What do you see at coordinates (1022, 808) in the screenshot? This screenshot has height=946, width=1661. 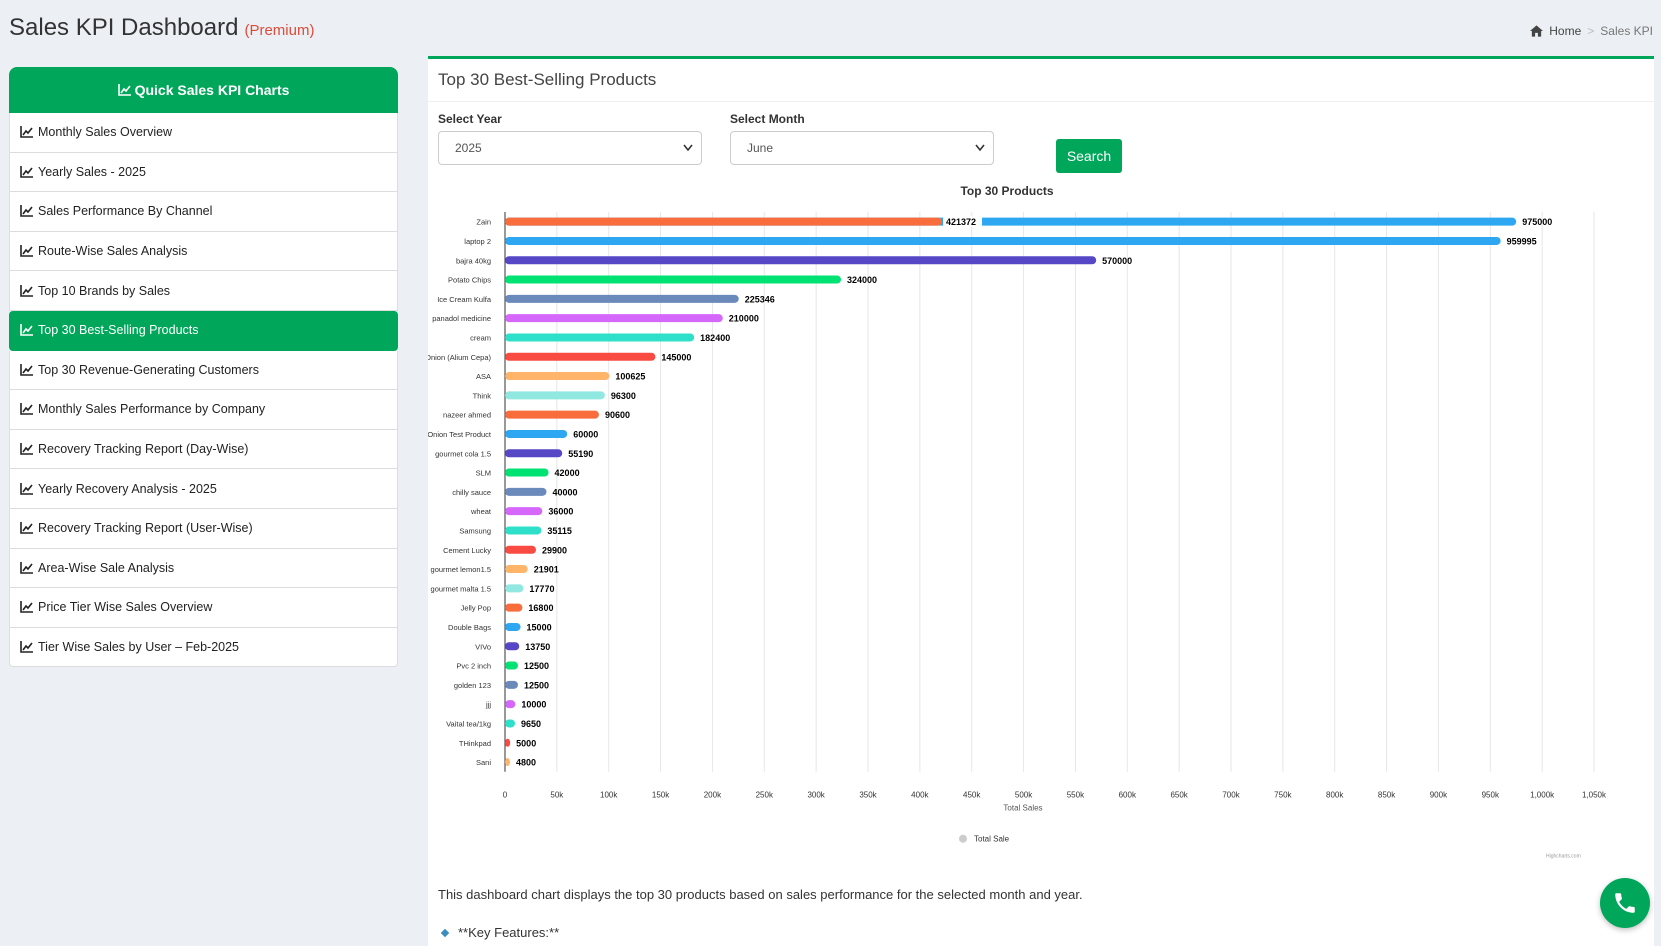 I see `x-axis-title: Total Sales` at bounding box center [1022, 808].